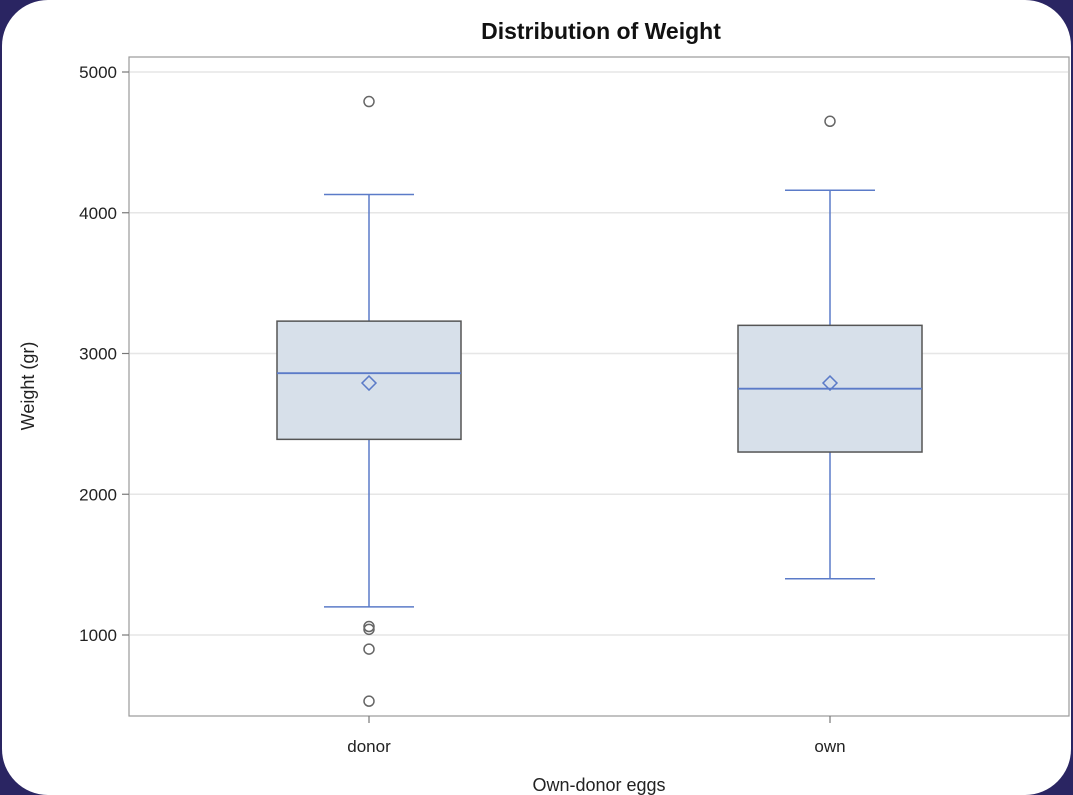  I want to click on chart-title: Distribution of Weight, so click(601, 31).